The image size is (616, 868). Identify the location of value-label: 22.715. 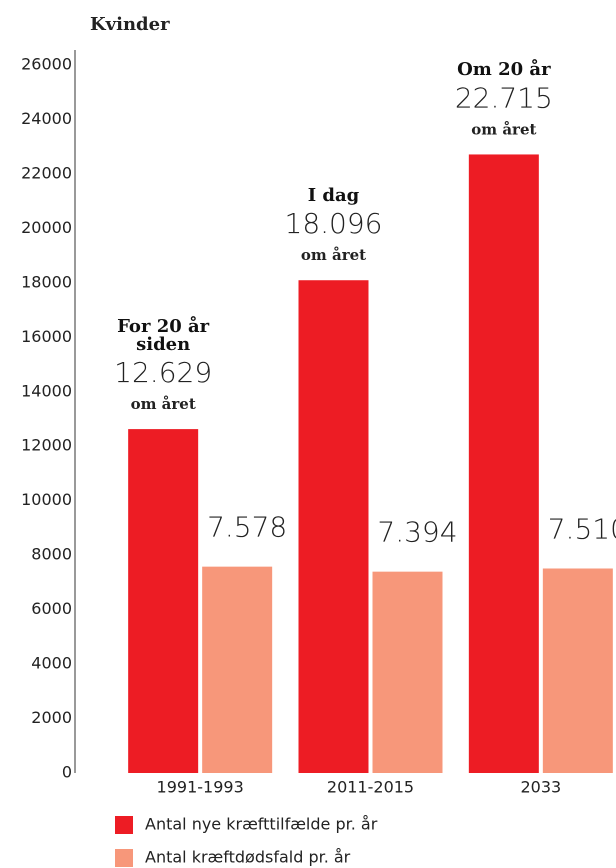
(504, 97).